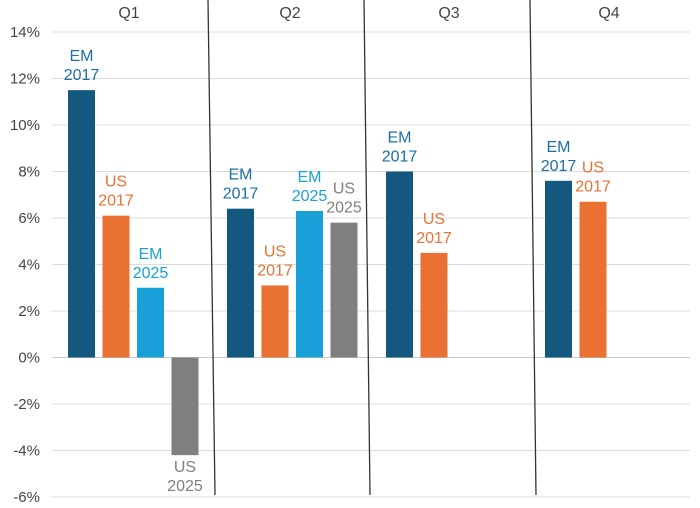 Image resolution: width=700 pixels, height=508 pixels. Describe the element at coordinates (128, 13) in the screenshot. I see `category-label: Q1` at that location.